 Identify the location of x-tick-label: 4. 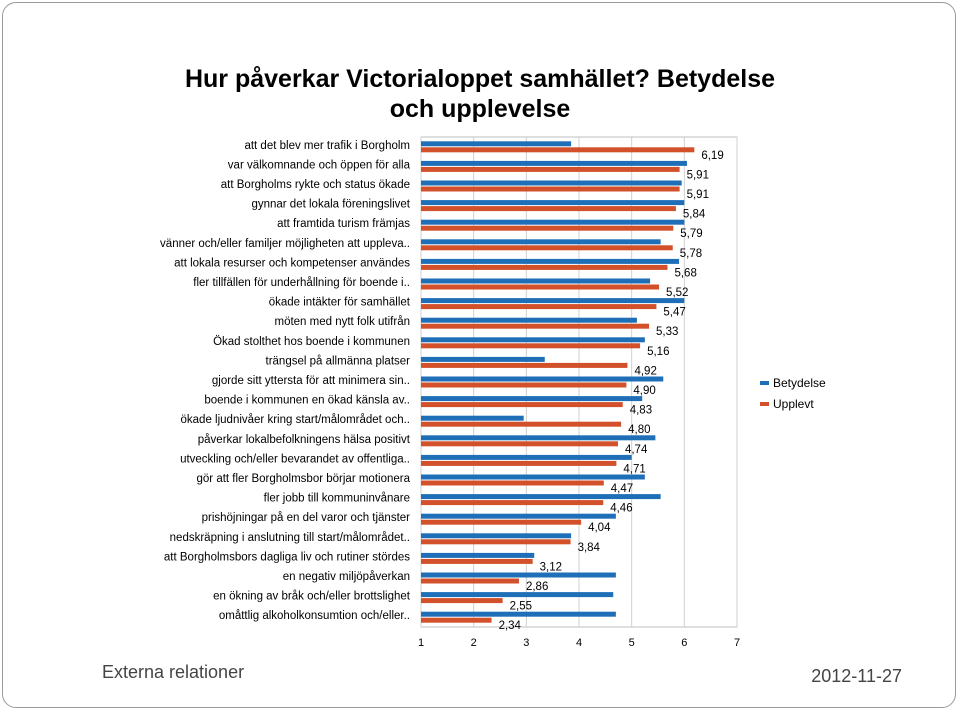
(579, 643).